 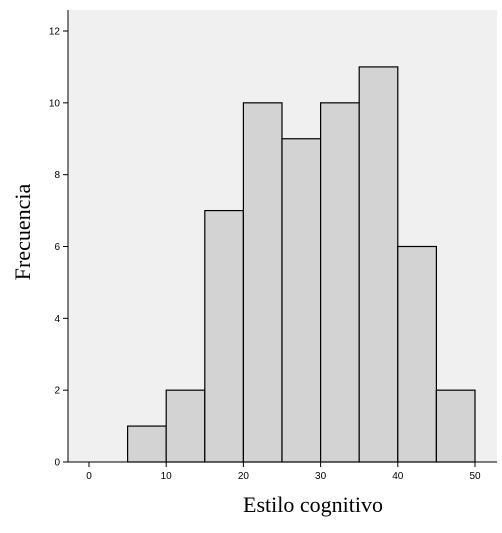 What do you see at coordinates (57, 463) in the screenshot?
I see `y-tick-label: 0` at bounding box center [57, 463].